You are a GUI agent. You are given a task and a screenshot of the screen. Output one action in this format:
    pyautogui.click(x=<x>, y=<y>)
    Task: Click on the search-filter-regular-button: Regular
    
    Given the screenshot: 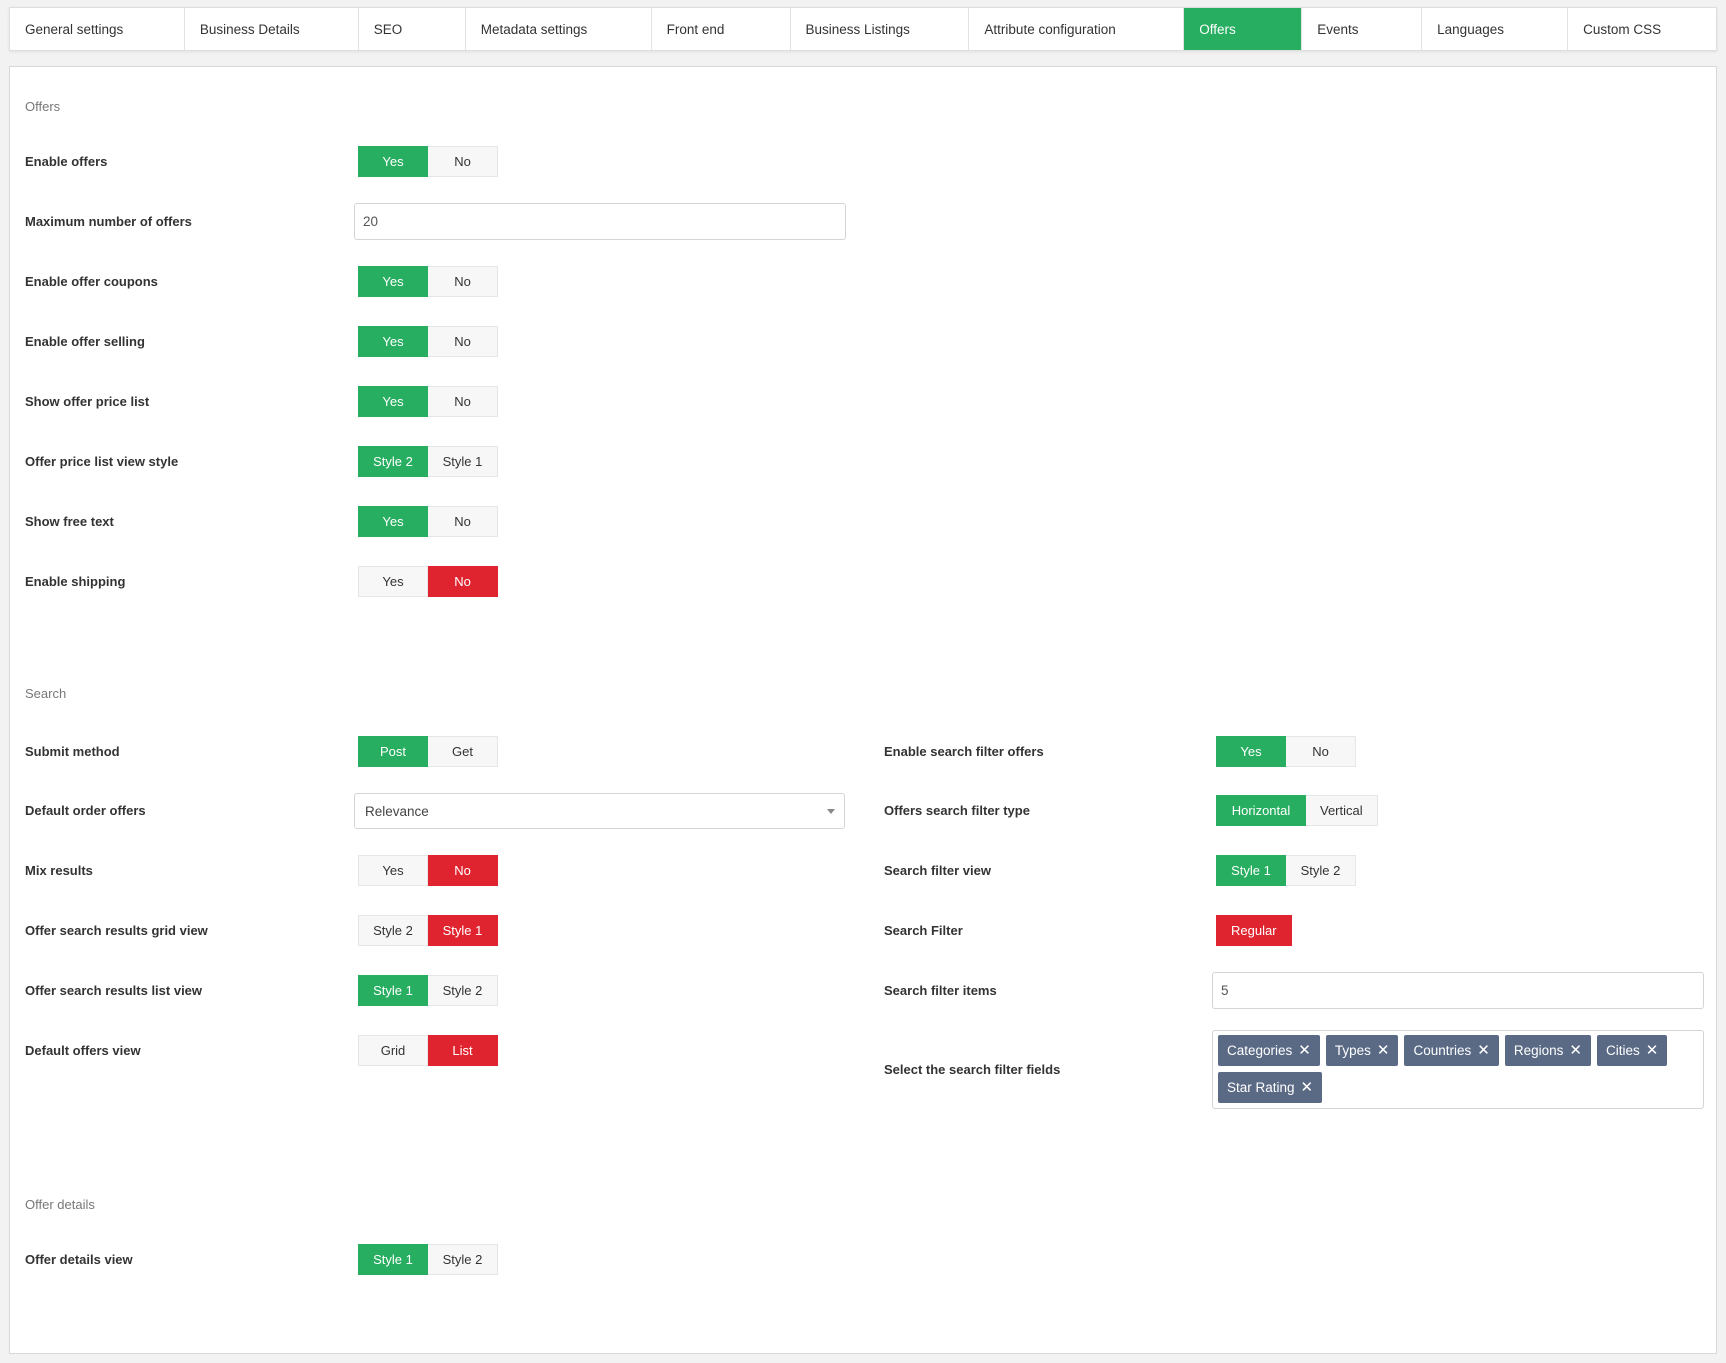 What is the action you would take?
    pyautogui.click(x=1254, y=930)
    